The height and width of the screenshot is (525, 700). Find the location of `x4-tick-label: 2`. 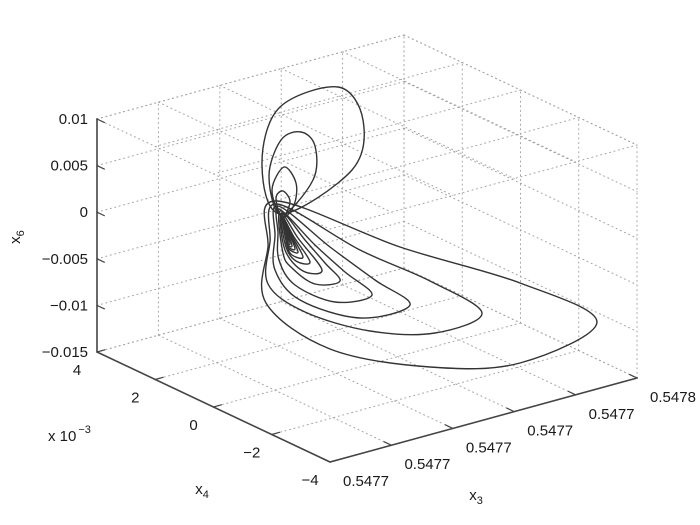

x4-tick-label: 2 is located at coordinates (135, 398).